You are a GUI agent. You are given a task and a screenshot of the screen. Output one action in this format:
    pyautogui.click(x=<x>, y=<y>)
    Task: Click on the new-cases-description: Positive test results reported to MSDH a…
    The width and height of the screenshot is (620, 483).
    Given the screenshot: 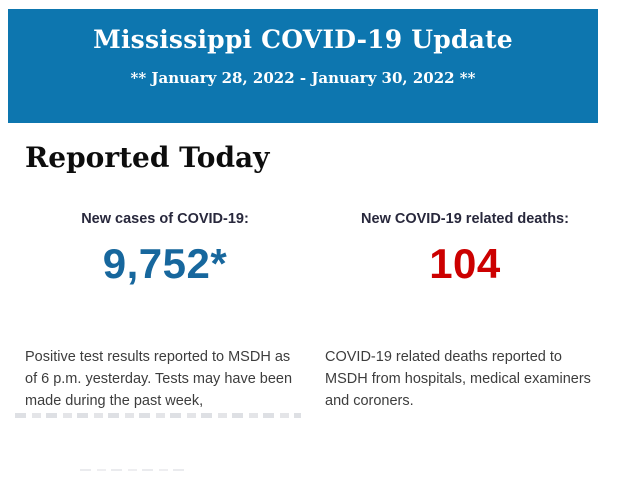 What is the action you would take?
    pyautogui.click(x=159, y=379)
    